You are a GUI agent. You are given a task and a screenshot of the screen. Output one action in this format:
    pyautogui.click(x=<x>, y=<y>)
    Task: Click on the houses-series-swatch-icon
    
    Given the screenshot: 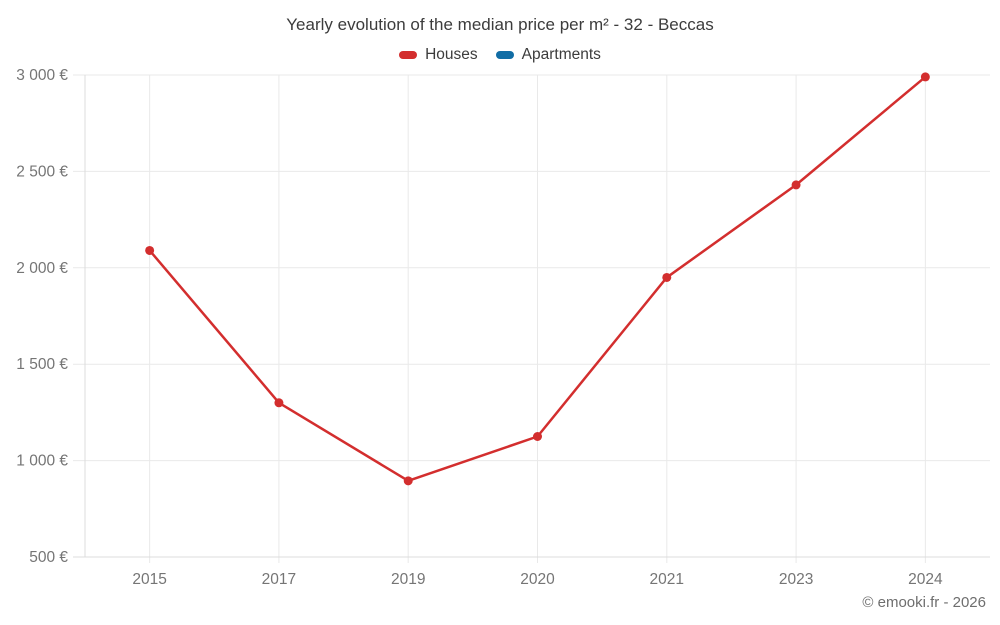 What is the action you would take?
    pyautogui.click(x=408, y=55)
    